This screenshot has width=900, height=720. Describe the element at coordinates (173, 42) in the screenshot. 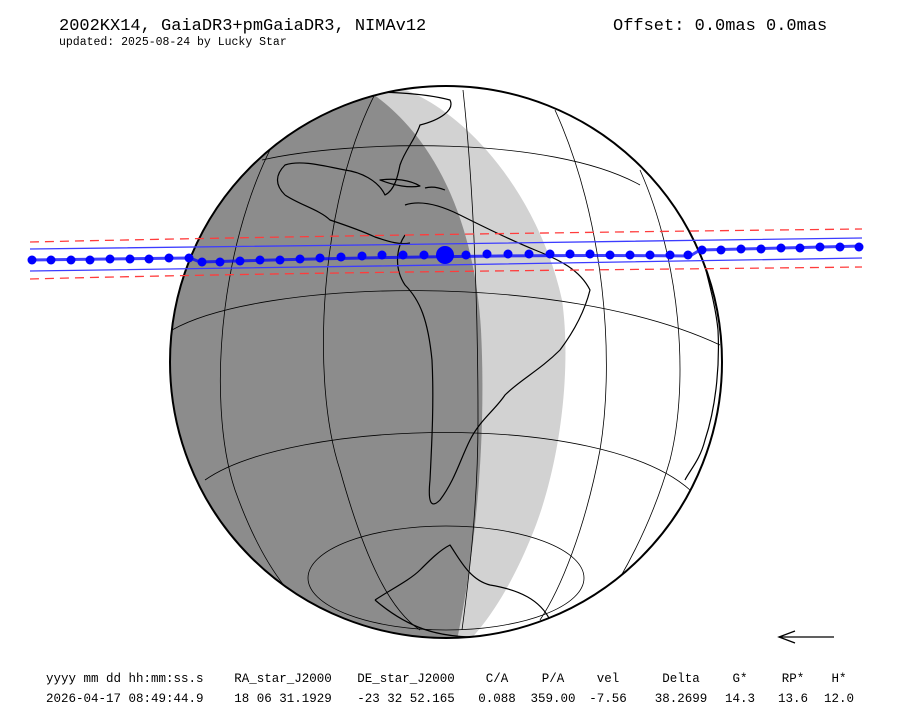

I see `update-note: updated: 2025-08-24 by Lucky Star` at that location.